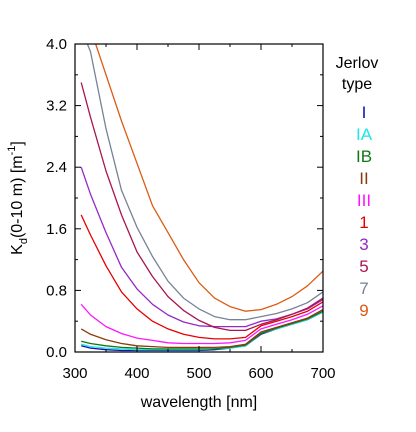 This screenshot has width=416, height=432. Describe the element at coordinates (199, 402) in the screenshot. I see `x-axis-label: wavelength [nm]` at that location.